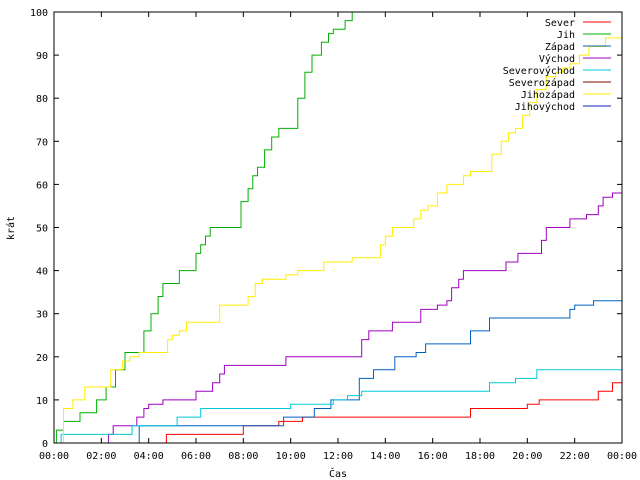  Describe the element at coordinates (42, 315) in the screenshot. I see `y-tick-label: 30` at that location.